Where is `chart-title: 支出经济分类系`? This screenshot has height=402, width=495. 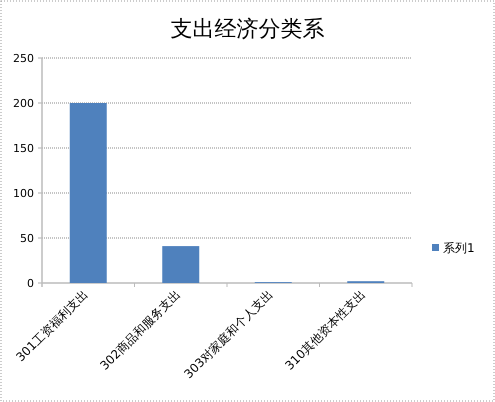
chart-title: 支出经济分类系 is located at coordinates (247, 29).